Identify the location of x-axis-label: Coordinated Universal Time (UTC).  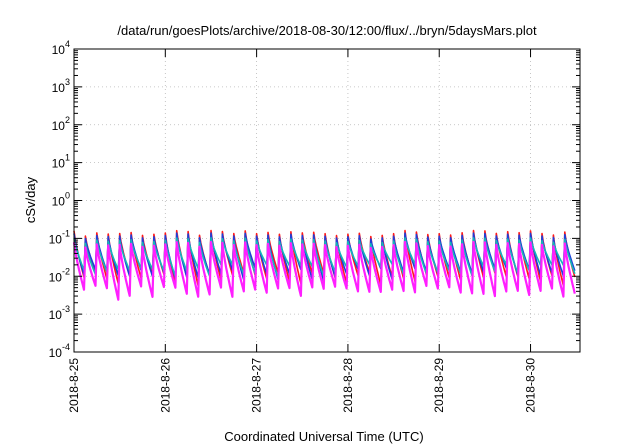
(323, 436).